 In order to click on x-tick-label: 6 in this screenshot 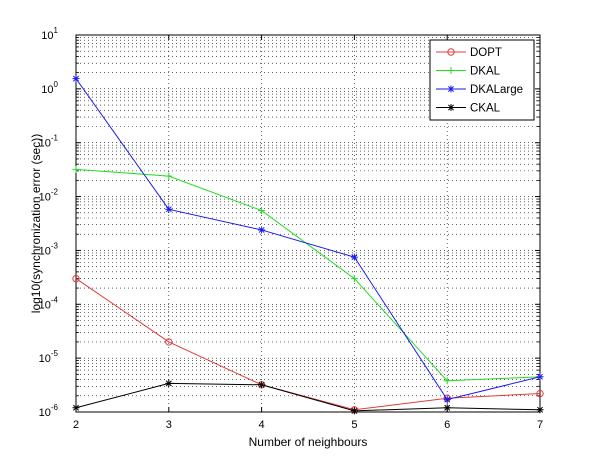, I will do `click(447, 425)`.